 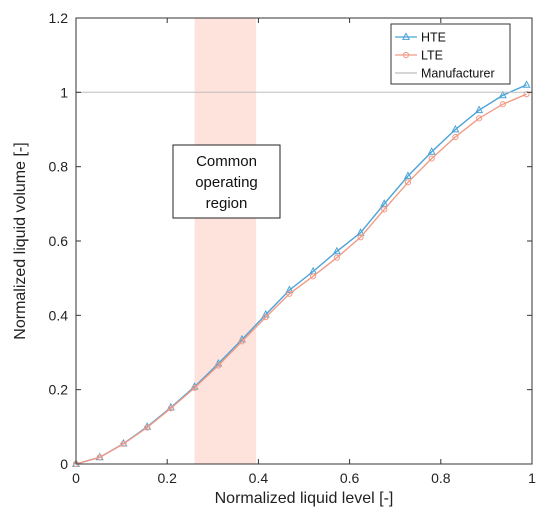 I want to click on legend-label-lte: LTE, so click(x=432, y=56).